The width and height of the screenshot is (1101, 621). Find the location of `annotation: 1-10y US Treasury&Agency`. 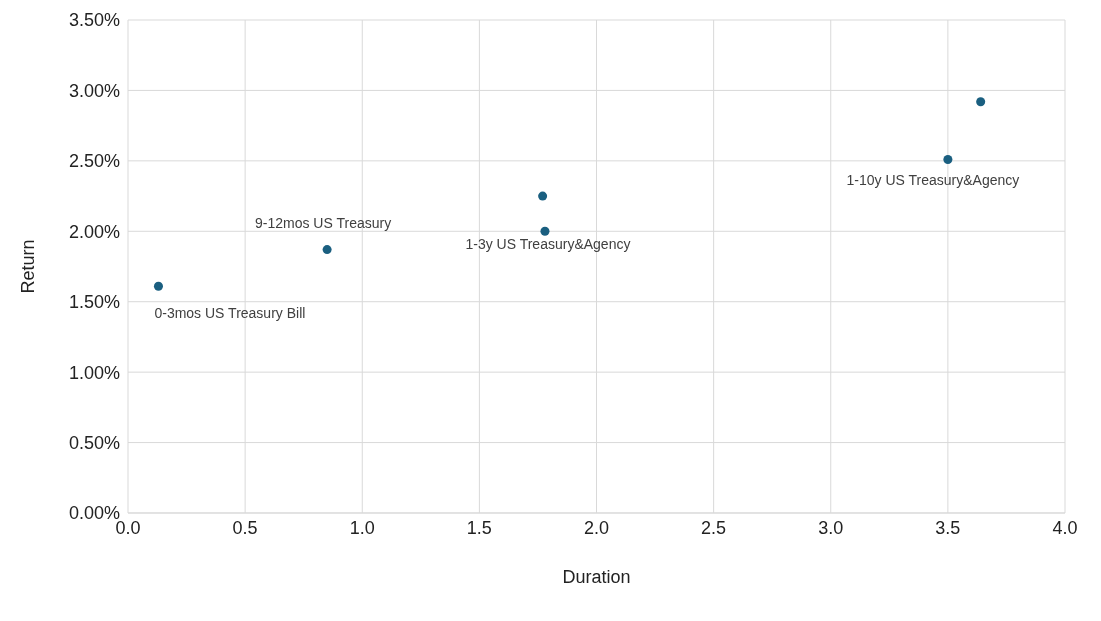

annotation: 1-10y US Treasury&Agency is located at coordinates (933, 180).